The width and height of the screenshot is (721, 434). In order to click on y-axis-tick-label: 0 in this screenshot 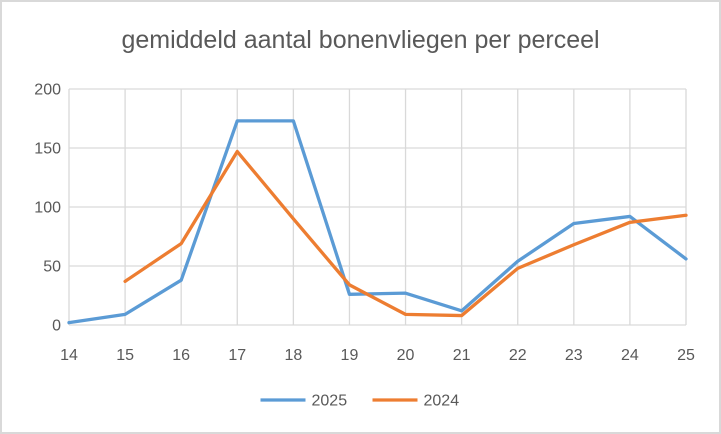, I will do `click(56, 326)`.